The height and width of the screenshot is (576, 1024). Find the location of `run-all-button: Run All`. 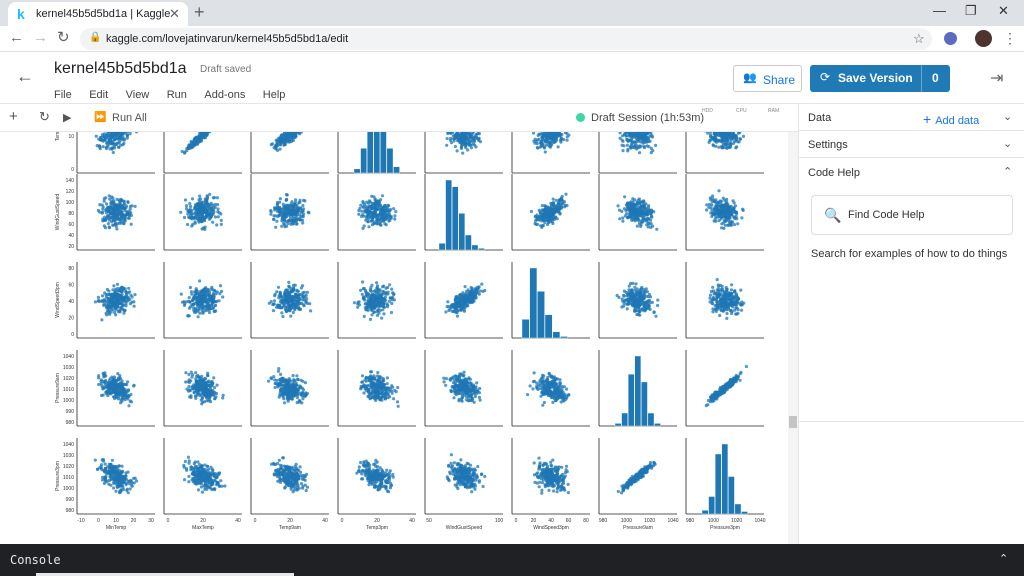

run-all-button: Run All is located at coordinates (129, 118).